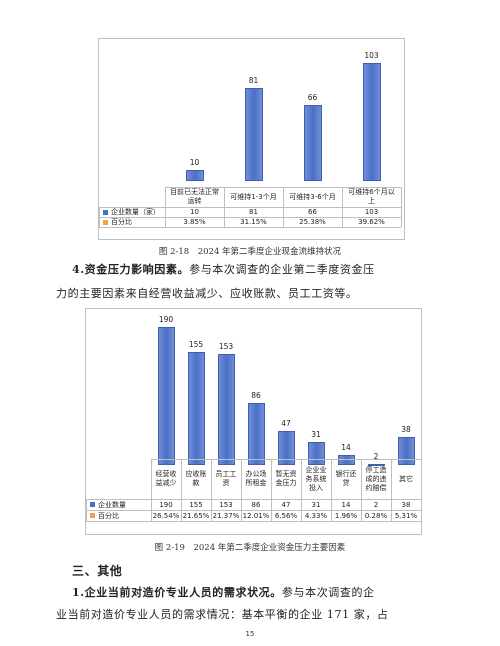  Describe the element at coordinates (194, 162) in the screenshot. I see `bar-value-label: 10` at that location.